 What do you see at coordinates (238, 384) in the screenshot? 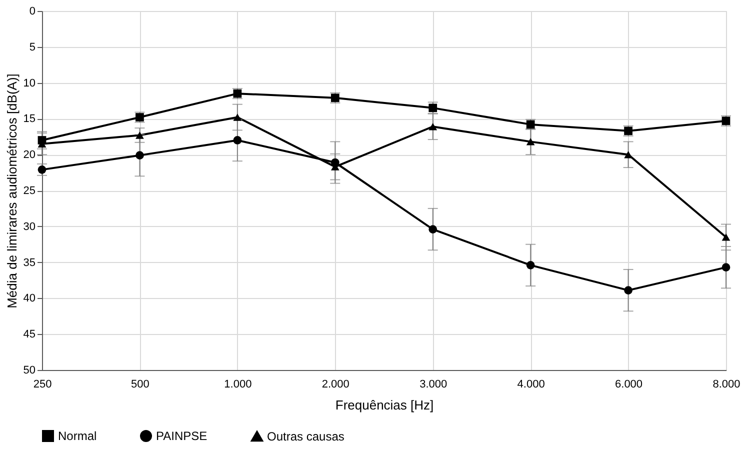
I see `x-tick-label: 1.000` at bounding box center [238, 384].